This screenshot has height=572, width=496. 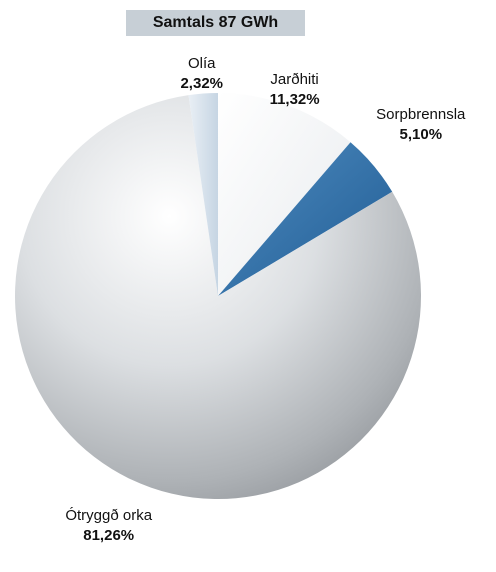 I want to click on slice-percent: 81,26%, so click(x=109, y=536).